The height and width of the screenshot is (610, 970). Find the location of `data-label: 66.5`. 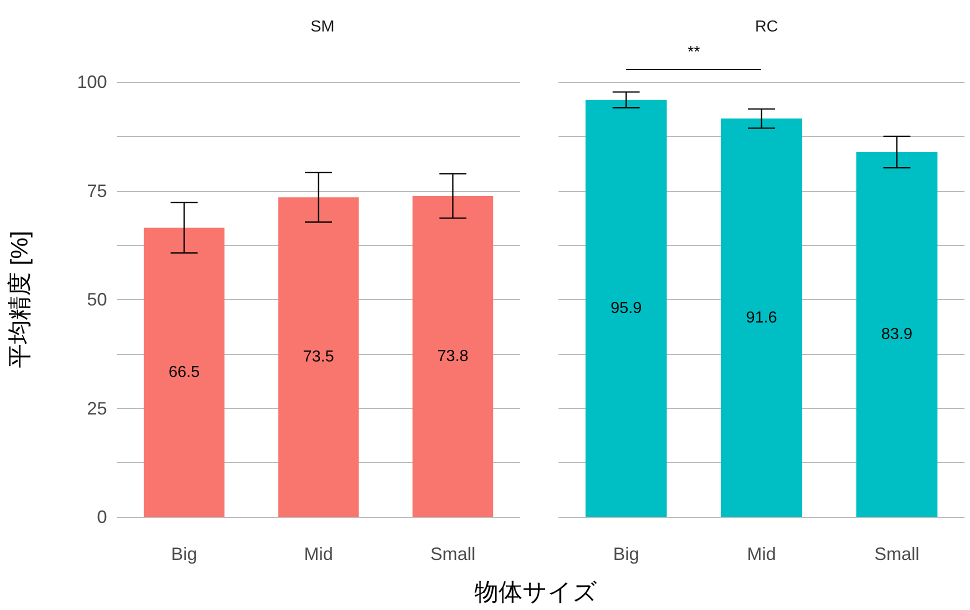

data-label: 66.5 is located at coordinates (184, 372).